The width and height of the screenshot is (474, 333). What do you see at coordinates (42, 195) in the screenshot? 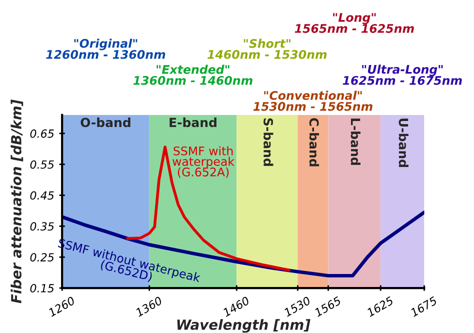
I see `y-tick-label: 0.45` at bounding box center [42, 195].